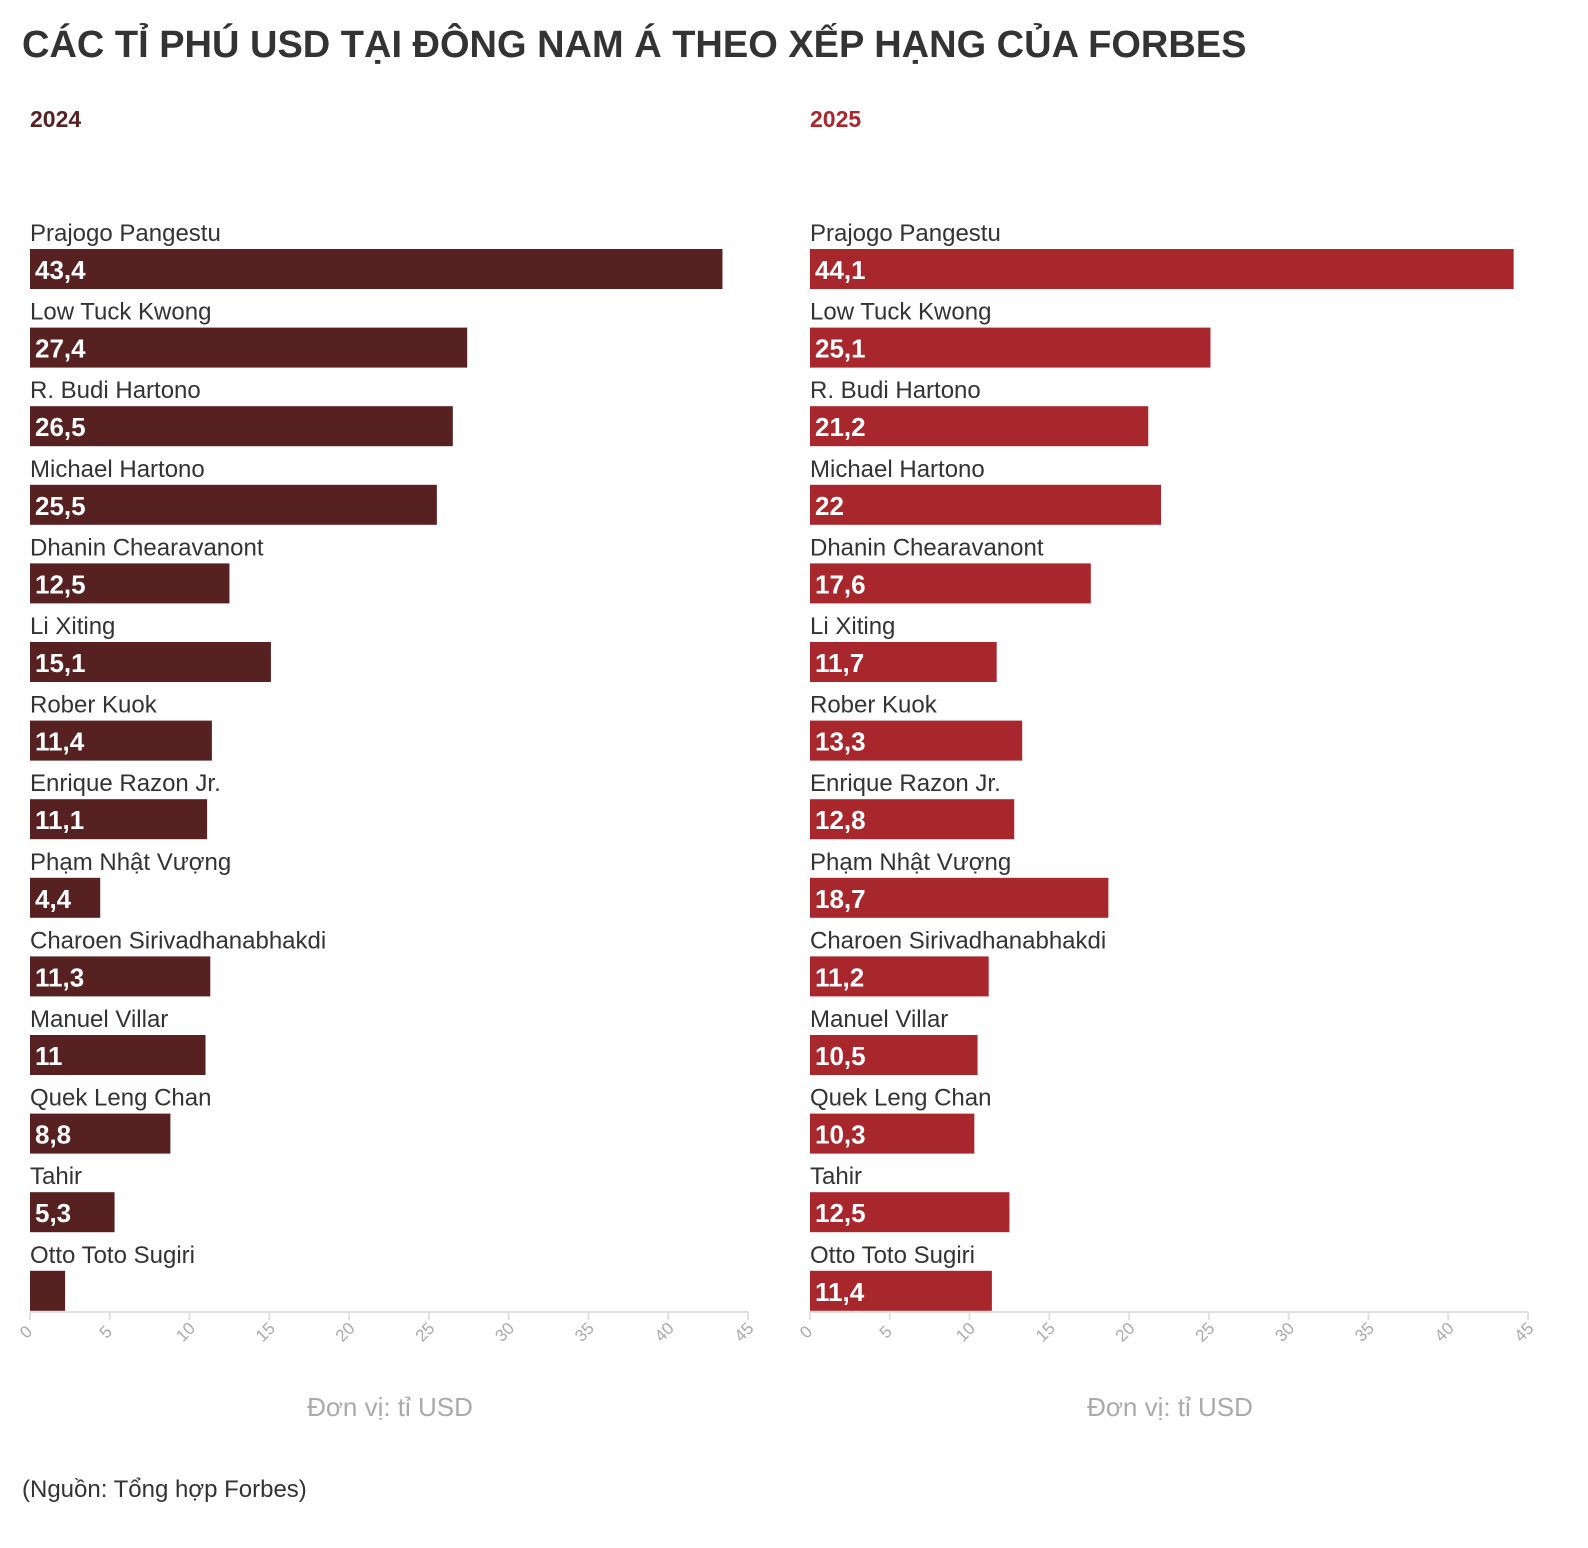 This screenshot has width=1588, height=1548. Describe the element at coordinates (60, 506) in the screenshot. I see `value-label-2024: 25,5` at that location.